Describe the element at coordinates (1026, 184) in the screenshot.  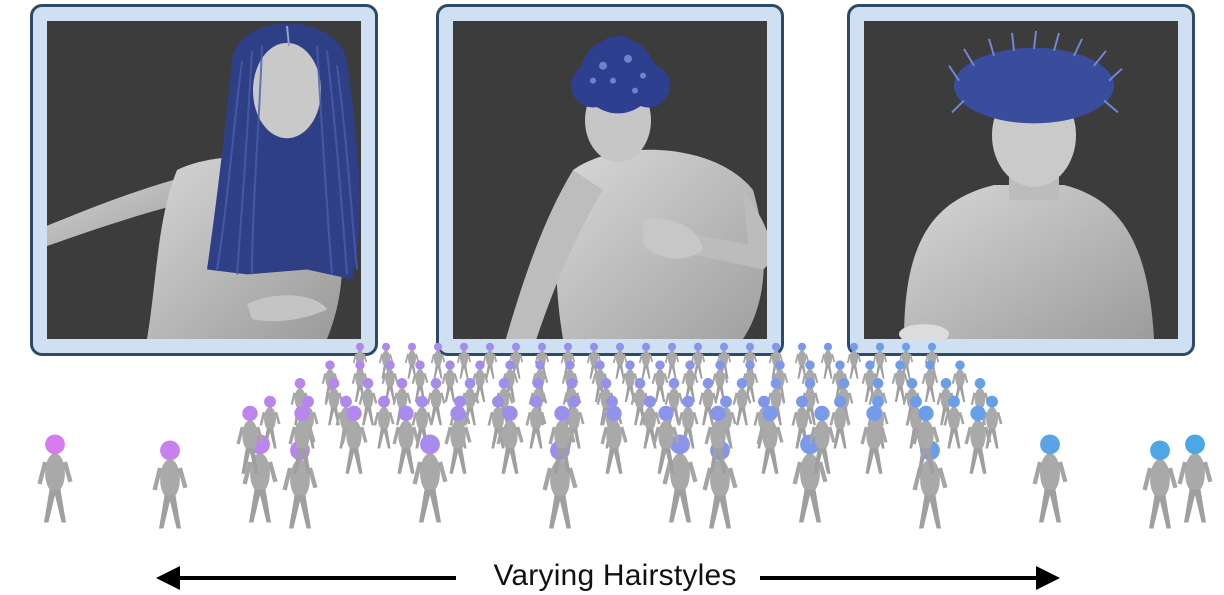
I see `spiky-hair-render` at that location.